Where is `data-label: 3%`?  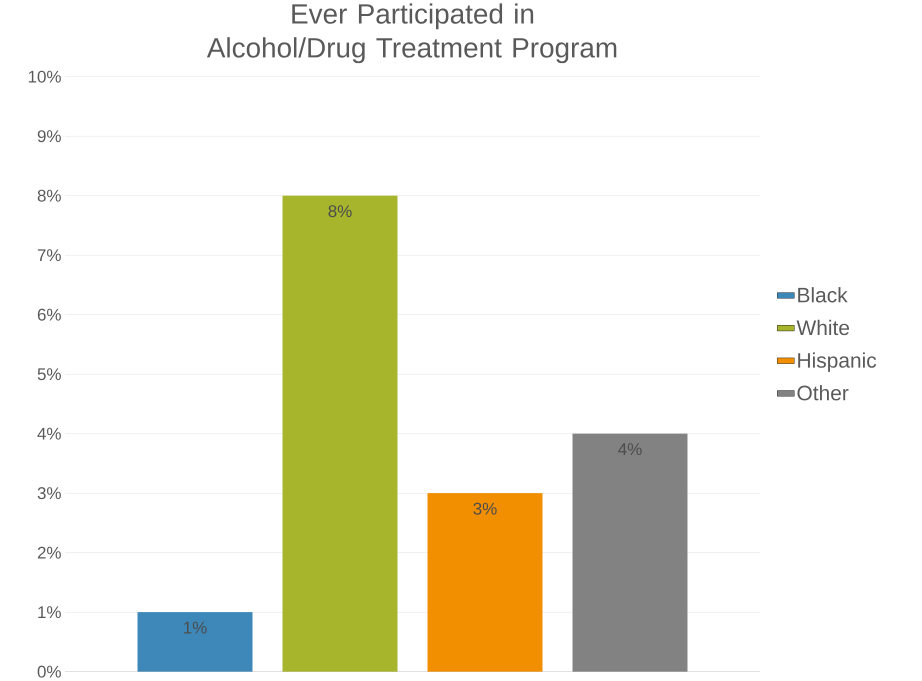
data-label: 3% is located at coordinates (485, 508).